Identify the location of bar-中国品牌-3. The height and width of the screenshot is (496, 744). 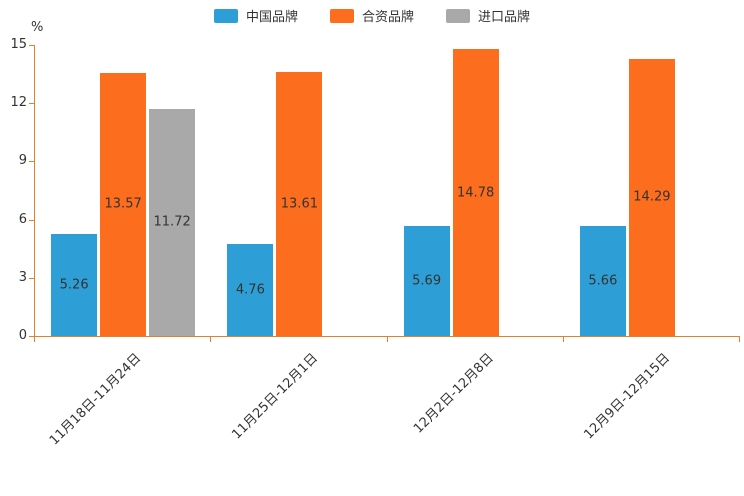
(602, 281).